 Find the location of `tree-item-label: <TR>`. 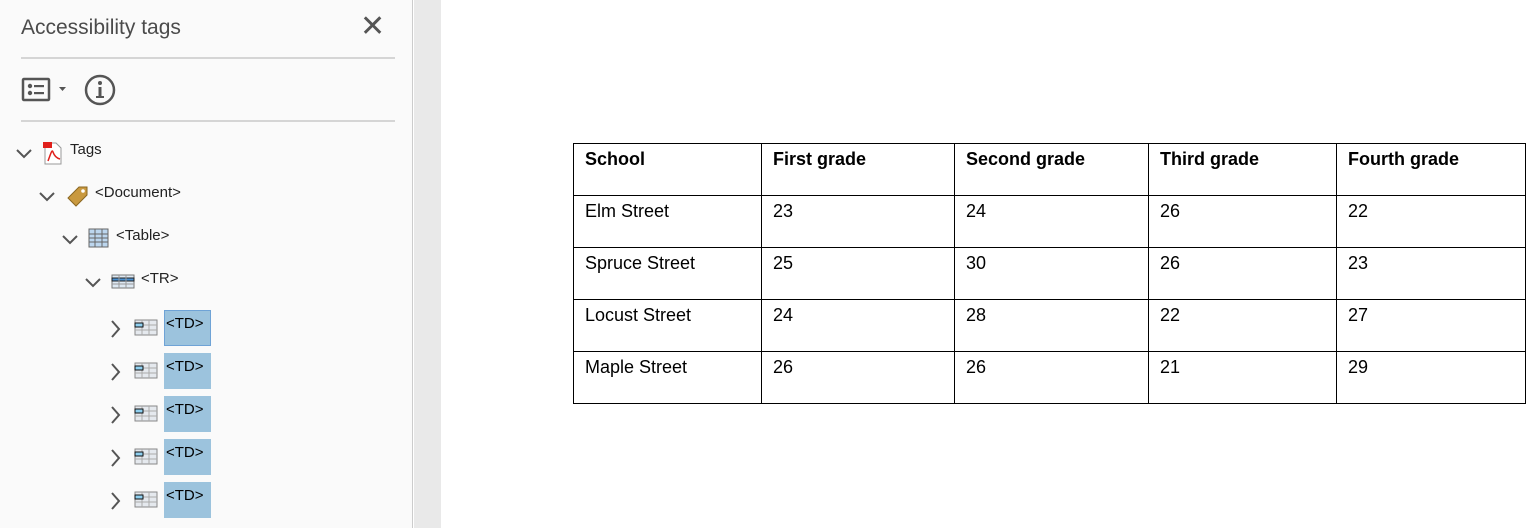

tree-item-label: <TR> is located at coordinates (160, 278).